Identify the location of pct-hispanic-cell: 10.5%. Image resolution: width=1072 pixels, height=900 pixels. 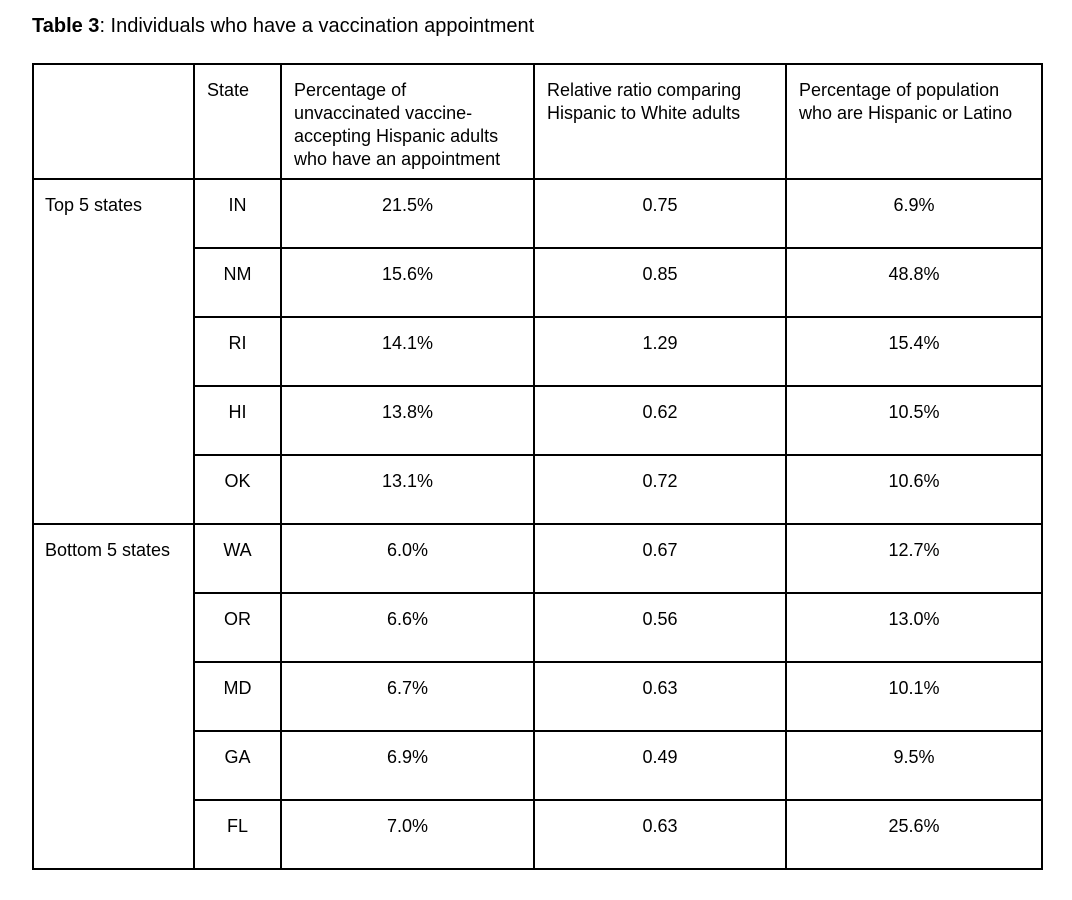
(914, 420).